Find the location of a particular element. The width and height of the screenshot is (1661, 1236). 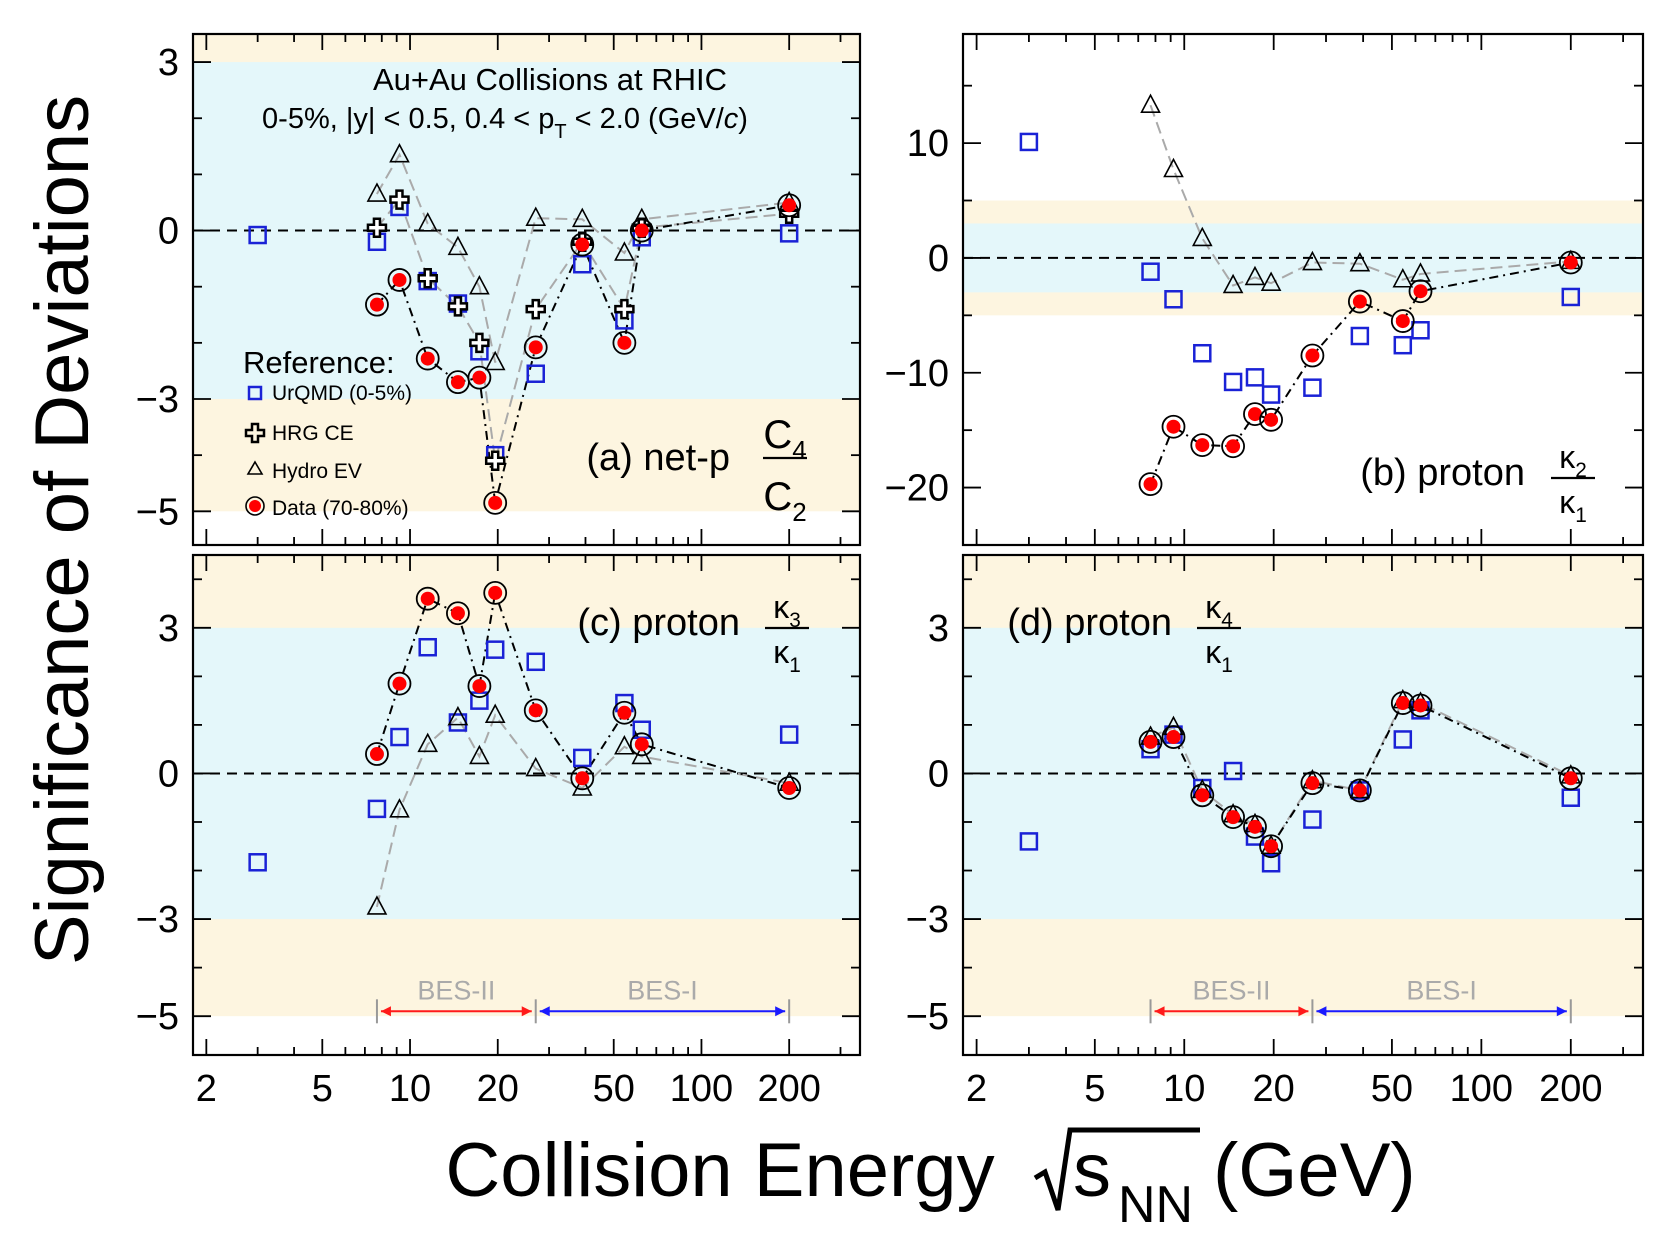

ratio-numerator: κ4 is located at coordinates (1219, 610).